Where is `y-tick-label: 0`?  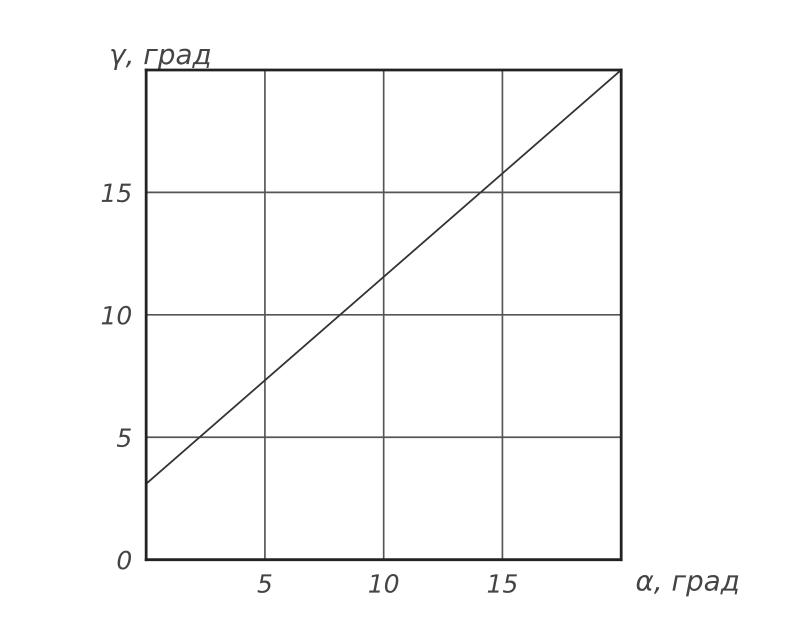 y-tick-label: 0 is located at coordinates (125, 560).